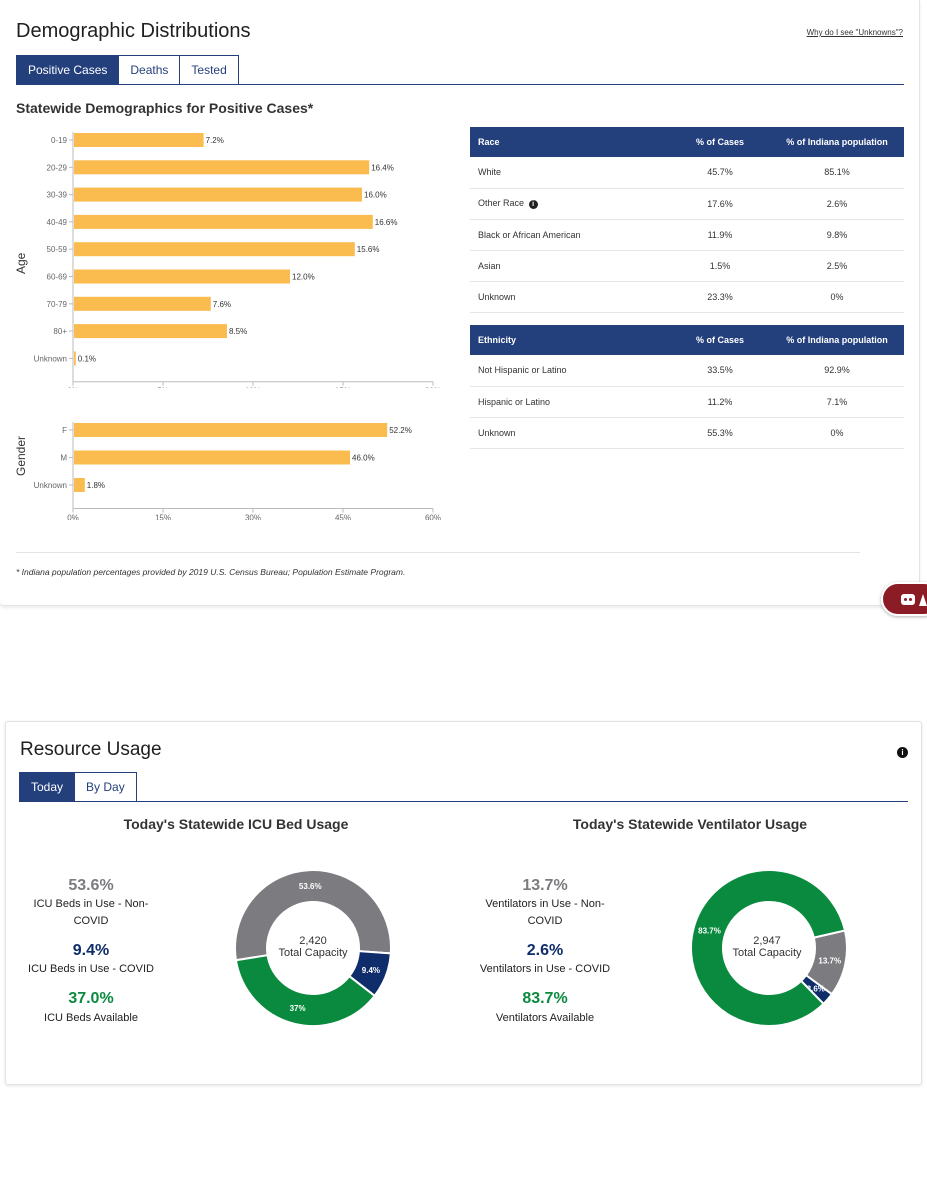 The width and height of the screenshot is (927, 1200). Describe the element at coordinates (363, 458) in the screenshot. I see `bar-value-label: 46.0%` at that location.